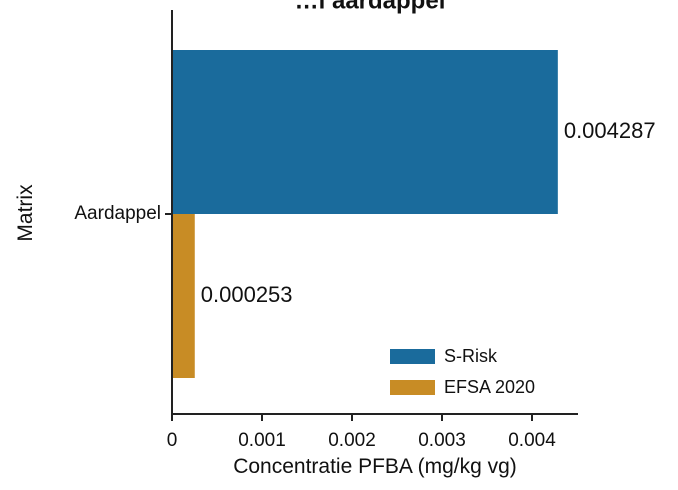 The height and width of the screenshot is (490, 678). I want to click on x-tick-label: 0.002, so click(352, 440).